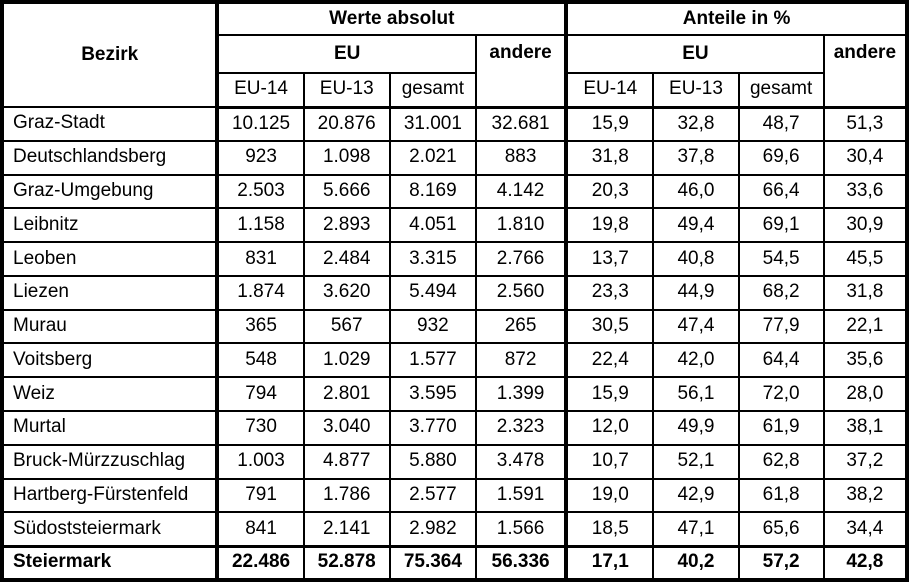 This screenshot has height=582, width=909. Describe the element at coordinates (609, 191) in the screenshot. I see `value-cell: 20,3` at that location.